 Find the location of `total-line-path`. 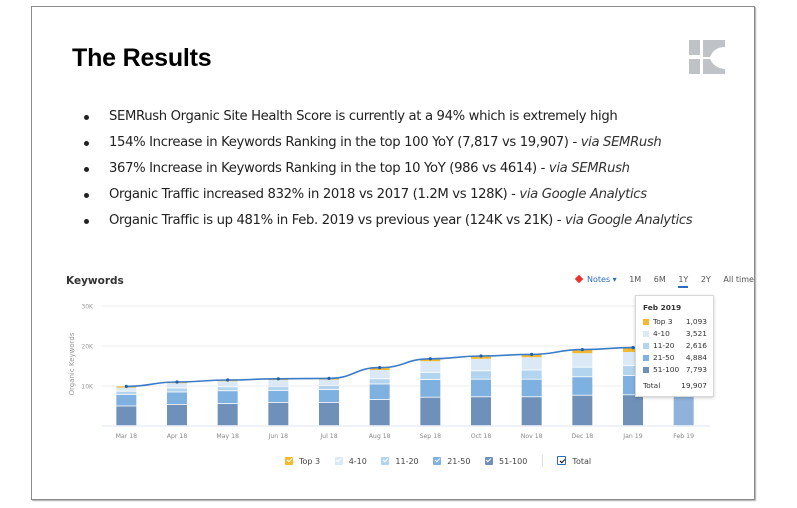

total-line-path is located at coordinates (405, 366).